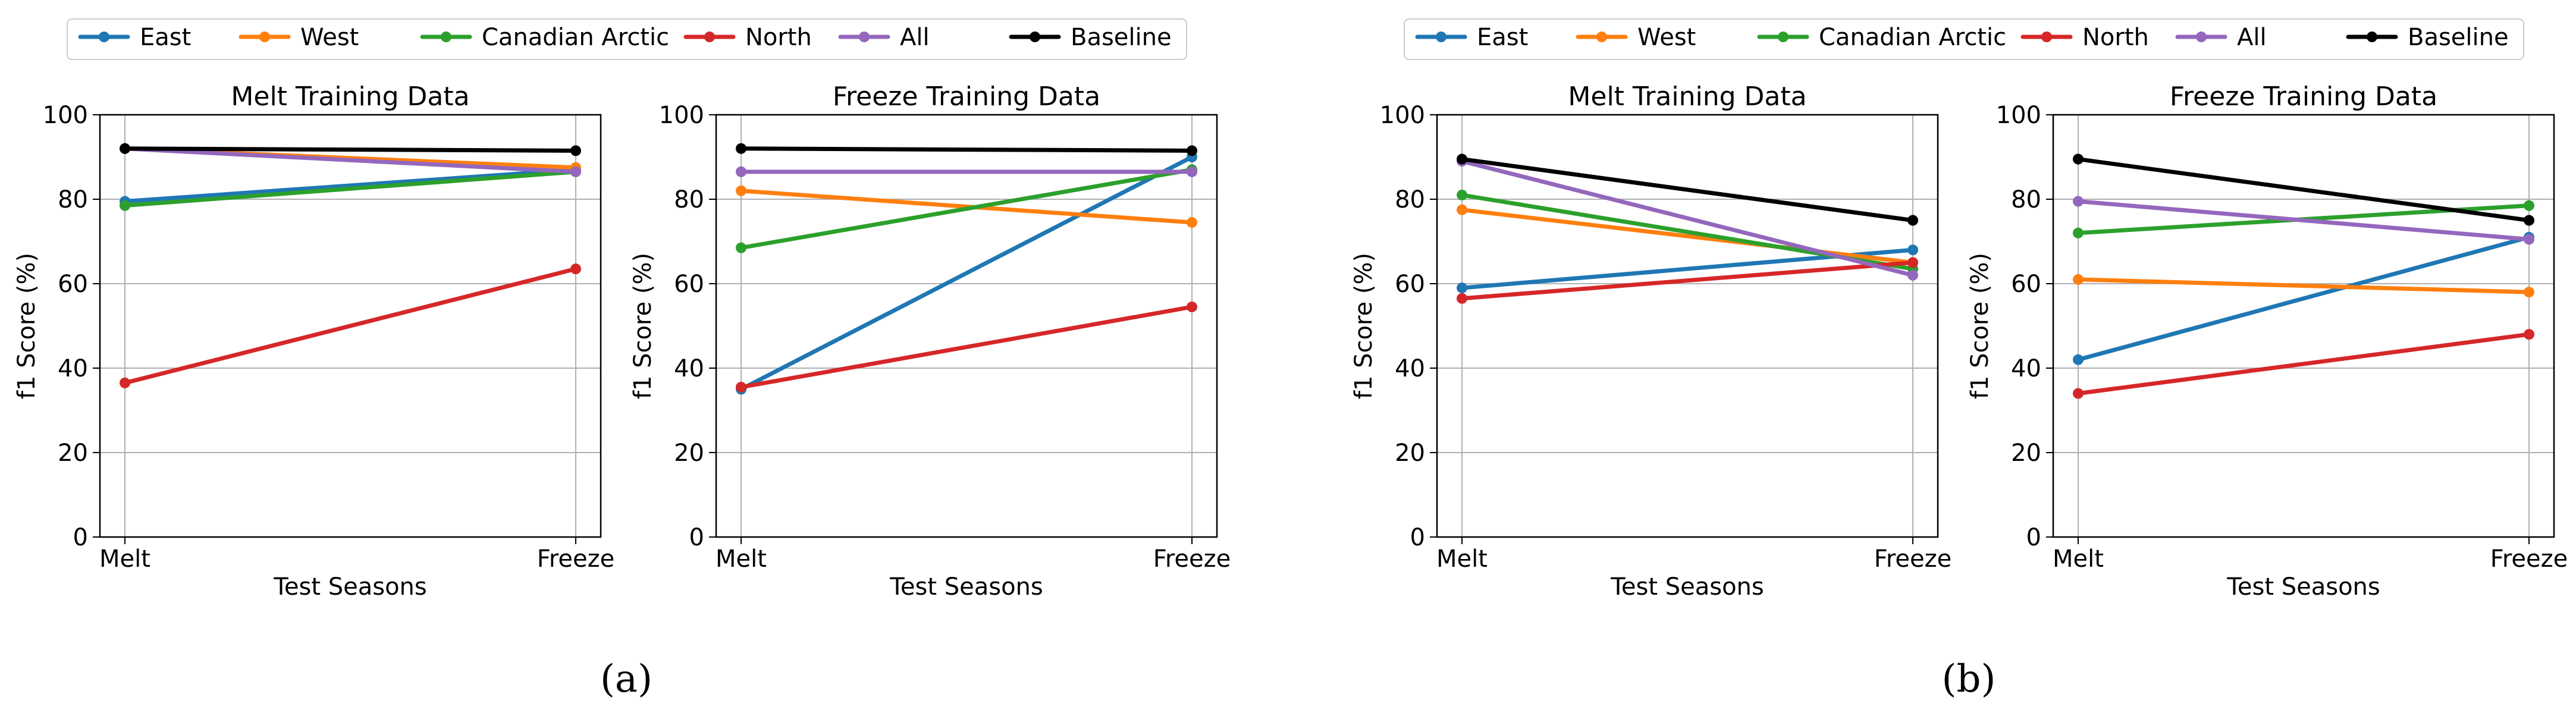 Image resolution: width=2576 pixels, height=719 pixels. Describe the element at coordinates (1969, 679) in the screenshot. I see `caption-b: (b)` at that location.